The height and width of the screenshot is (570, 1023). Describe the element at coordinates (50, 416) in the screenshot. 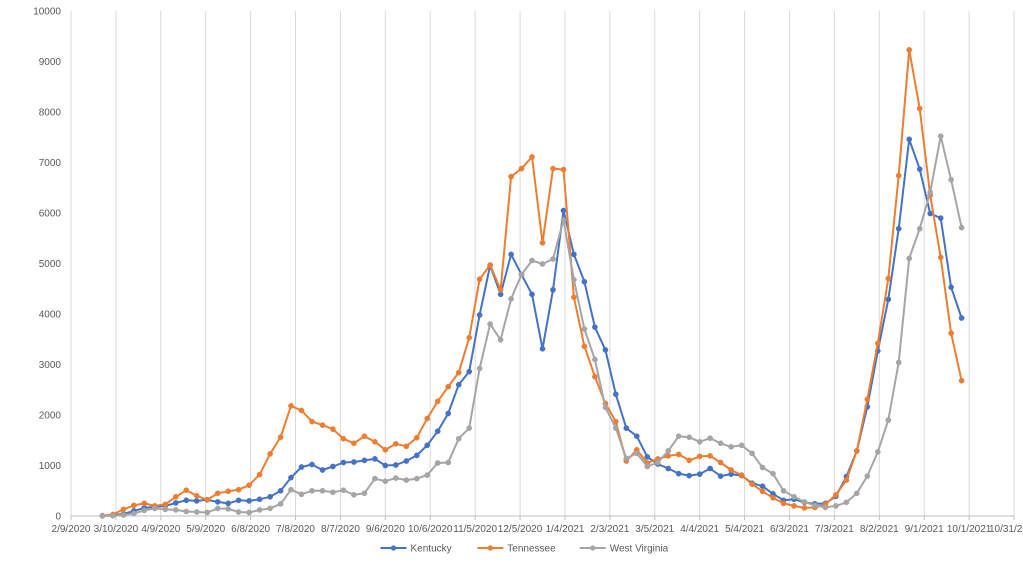

I see `y-tick-label: 2000` at that location.